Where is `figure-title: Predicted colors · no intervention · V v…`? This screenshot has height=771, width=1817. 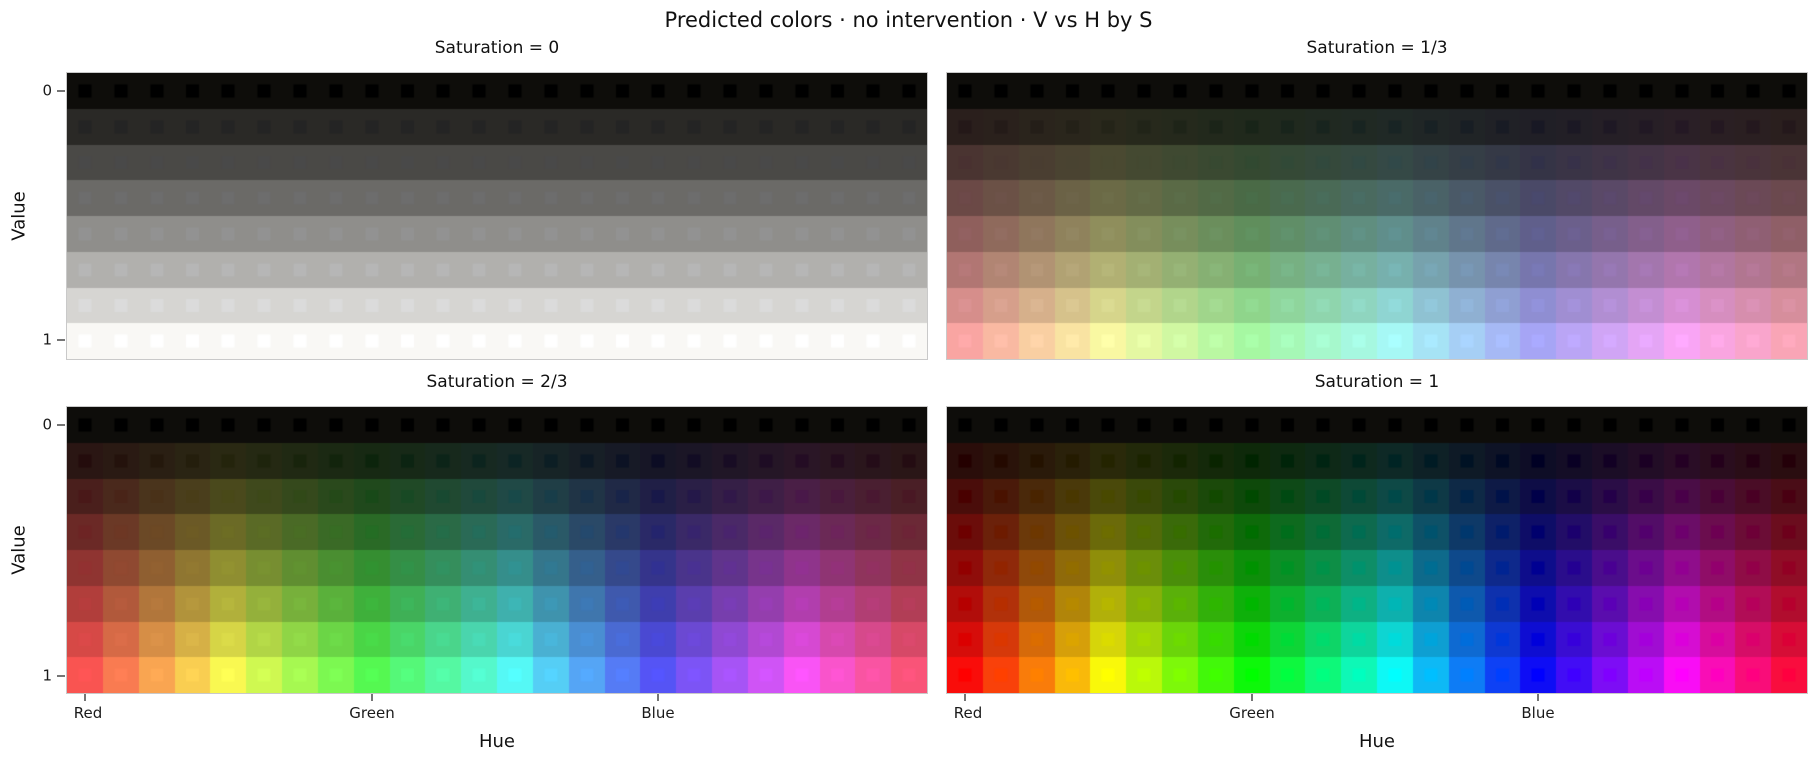
figure-title: Predicted colors · no intervention · V v… is located at coordinates (908, 20).